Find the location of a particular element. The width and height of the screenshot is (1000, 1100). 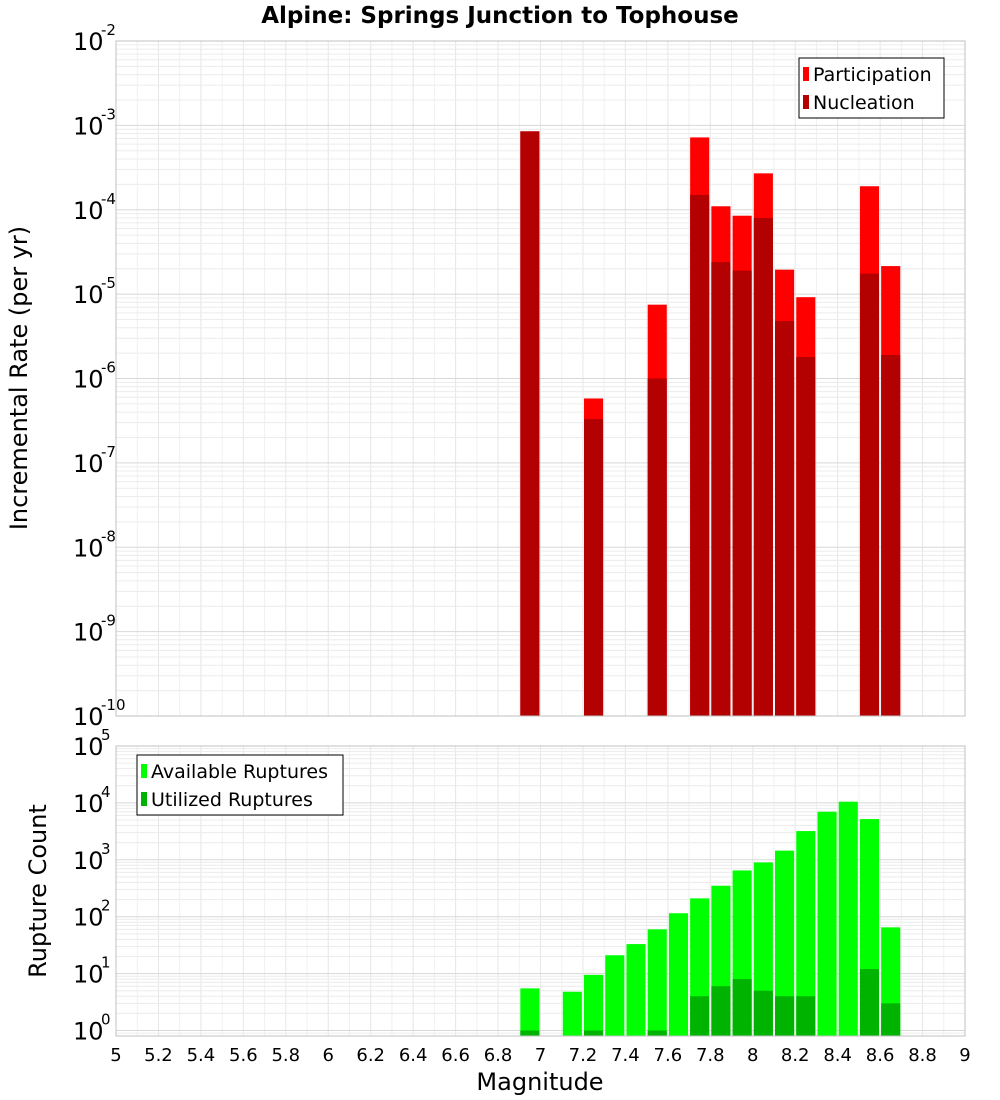

x-tick-label: 8.6 is located at coordinates (880, 1055).